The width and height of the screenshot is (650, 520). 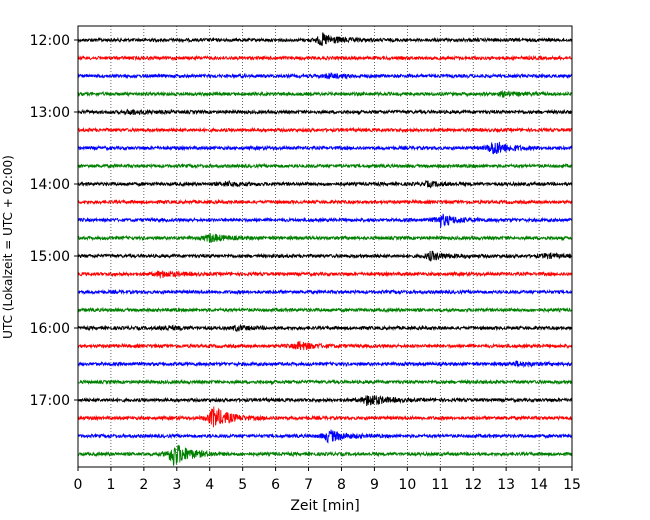 I want to click on x-tick-label: 7, so click(x=308, y=485).